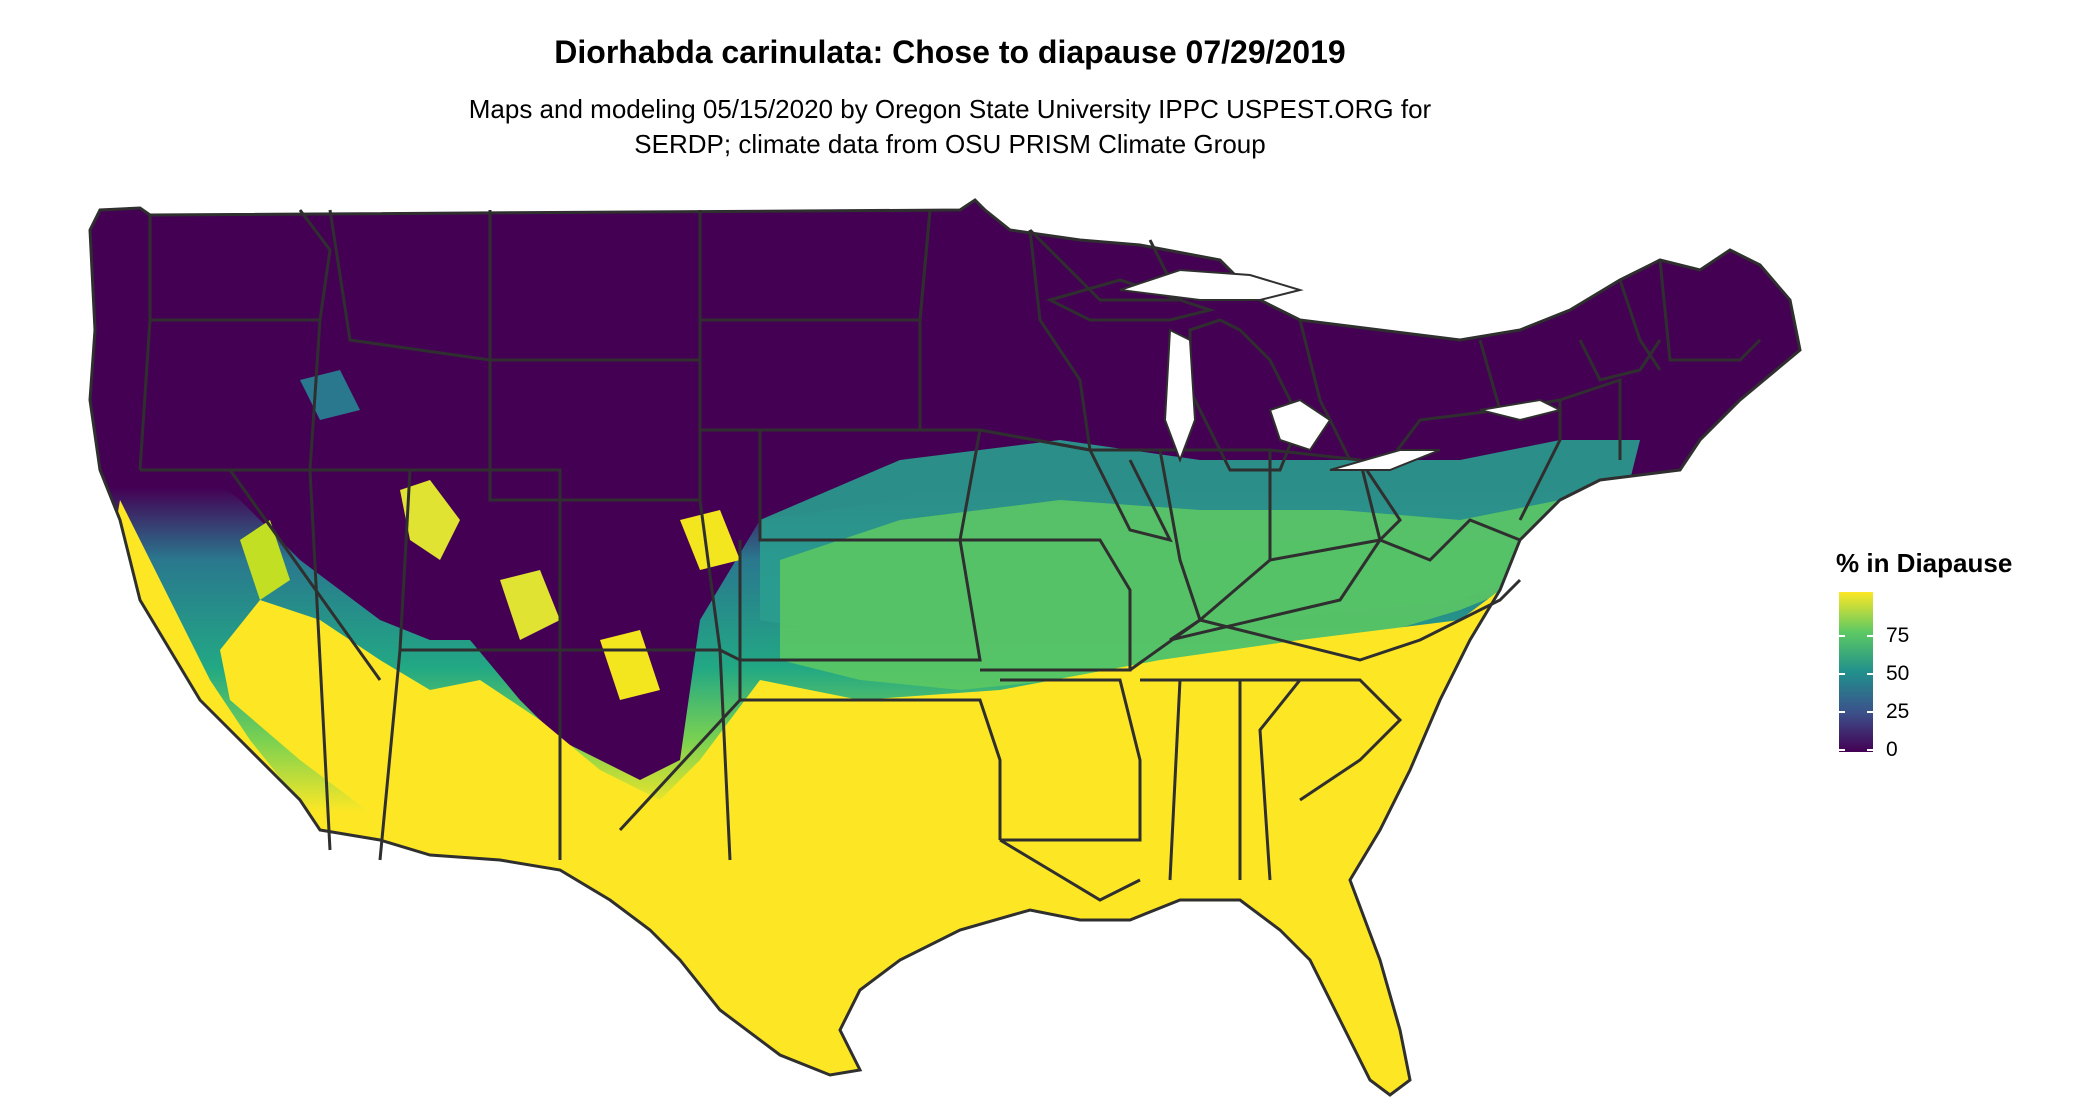 This screenshot has width=2100, height=1116. I want to click on legend-label-25: 25, so click(1898, 711).